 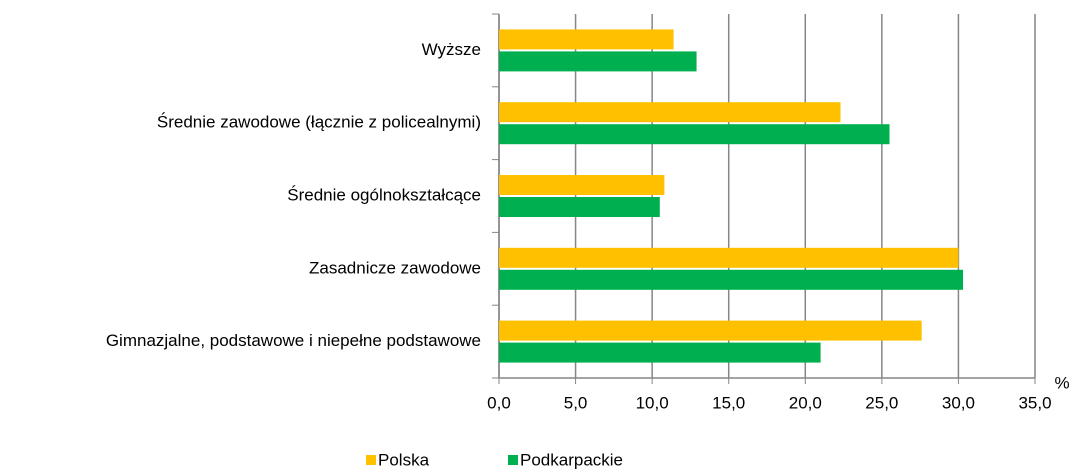 I want to click on legend-label: Podkarpackie, so click(x=571, y=459).